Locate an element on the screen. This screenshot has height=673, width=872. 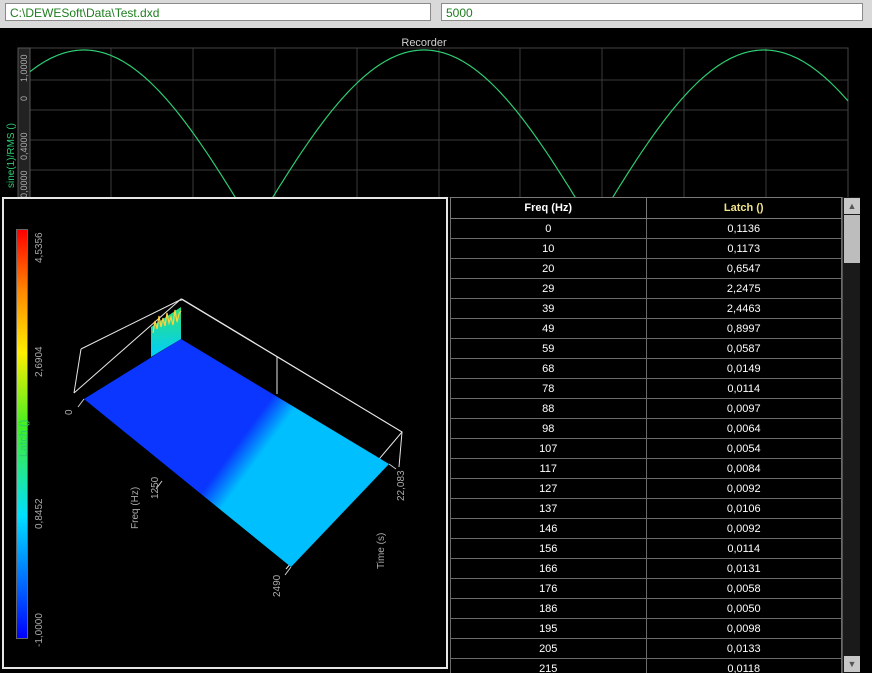
freq-cell: 156 is located at coordinates (548, 548).